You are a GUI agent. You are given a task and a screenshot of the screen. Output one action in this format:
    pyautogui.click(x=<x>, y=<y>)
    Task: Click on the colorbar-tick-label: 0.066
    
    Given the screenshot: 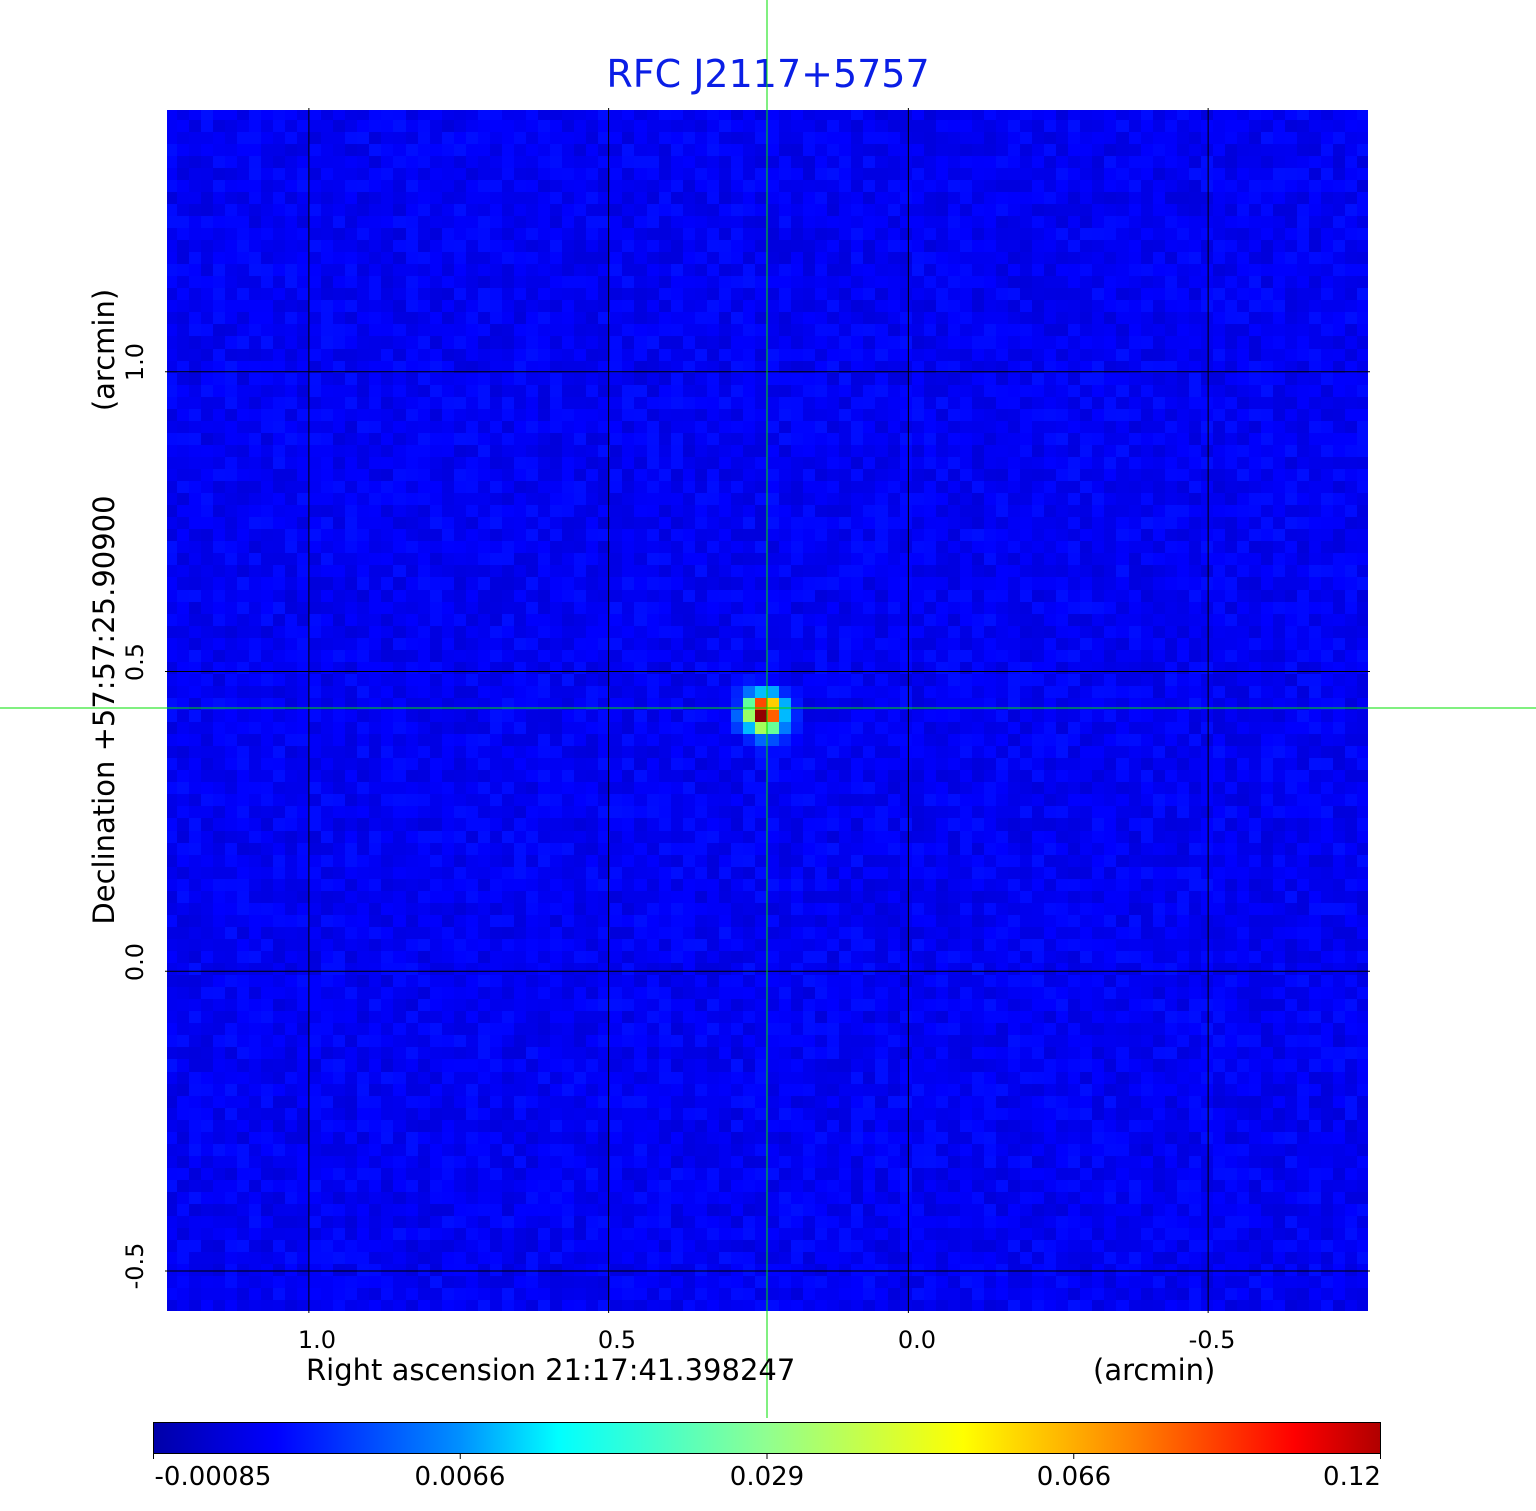 What is the action you would take?
    pyautogui.click(x=1074, y=1477)
    